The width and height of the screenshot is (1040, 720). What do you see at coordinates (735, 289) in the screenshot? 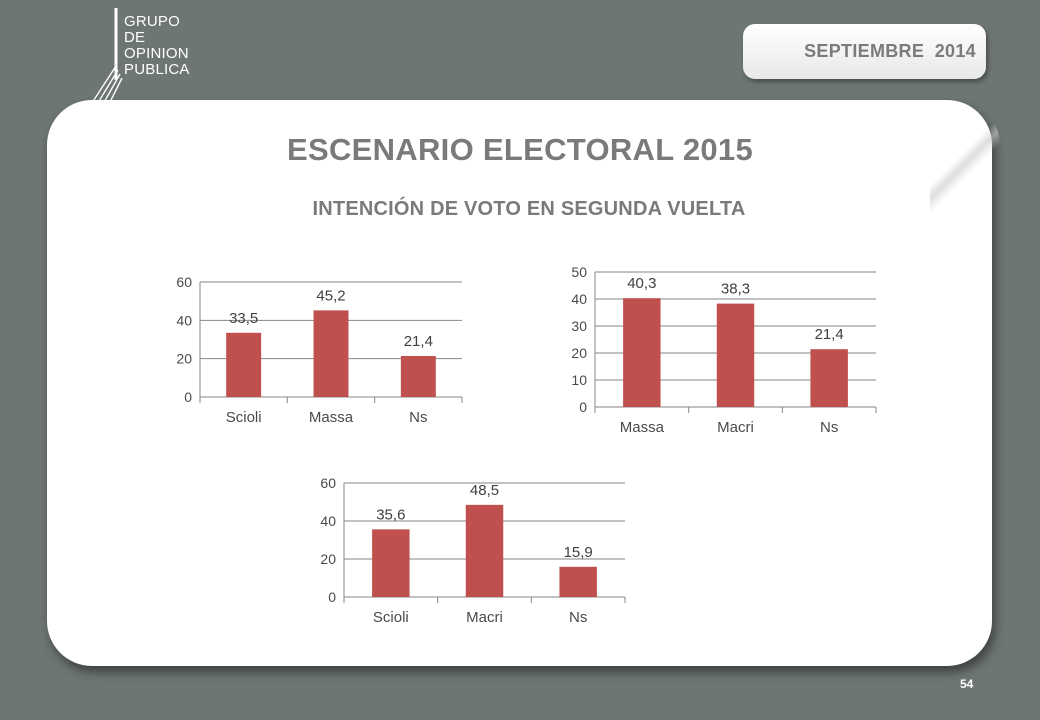
I see `data-label: 38,3` at bounding box center [735, 289].